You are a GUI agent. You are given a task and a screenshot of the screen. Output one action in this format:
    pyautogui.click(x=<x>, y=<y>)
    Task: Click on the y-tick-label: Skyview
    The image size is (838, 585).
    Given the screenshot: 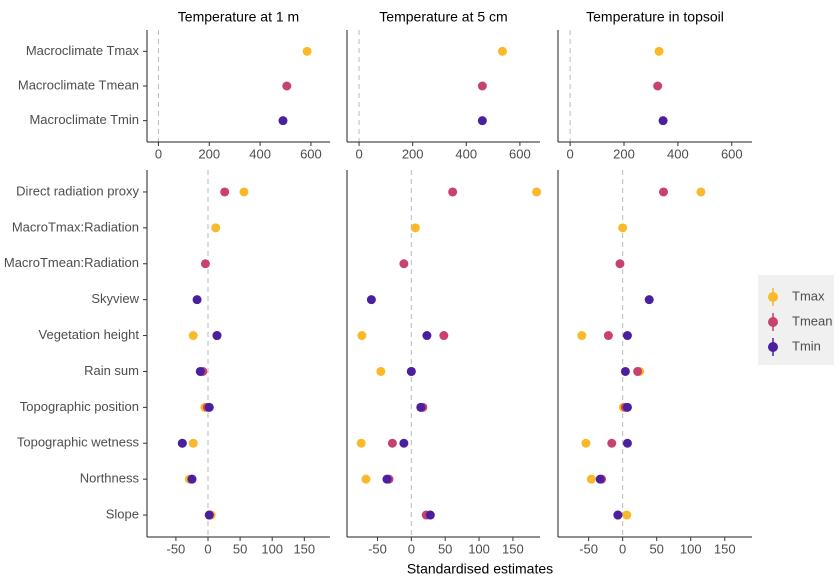 What is the action you would take?
    pyautogui.click(x=115, y=298)
    